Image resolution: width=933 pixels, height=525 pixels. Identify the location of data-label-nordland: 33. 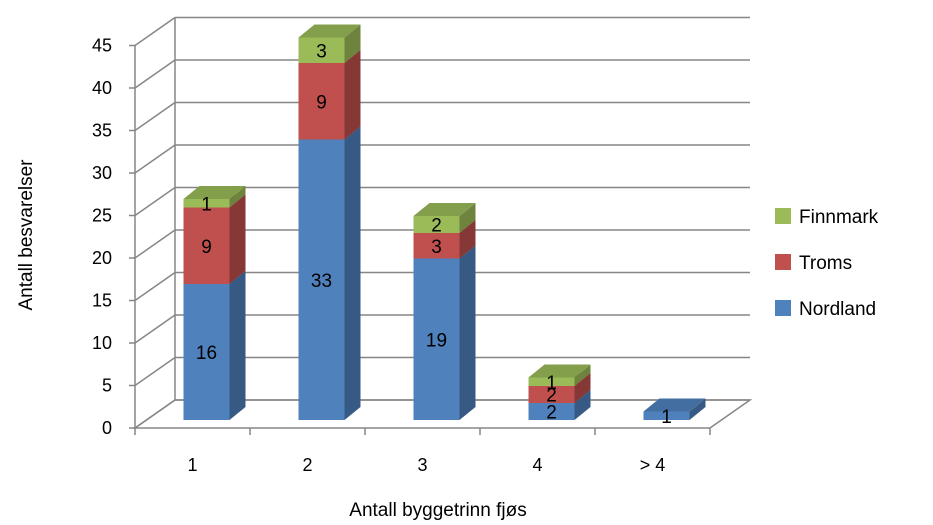
(321, 281).